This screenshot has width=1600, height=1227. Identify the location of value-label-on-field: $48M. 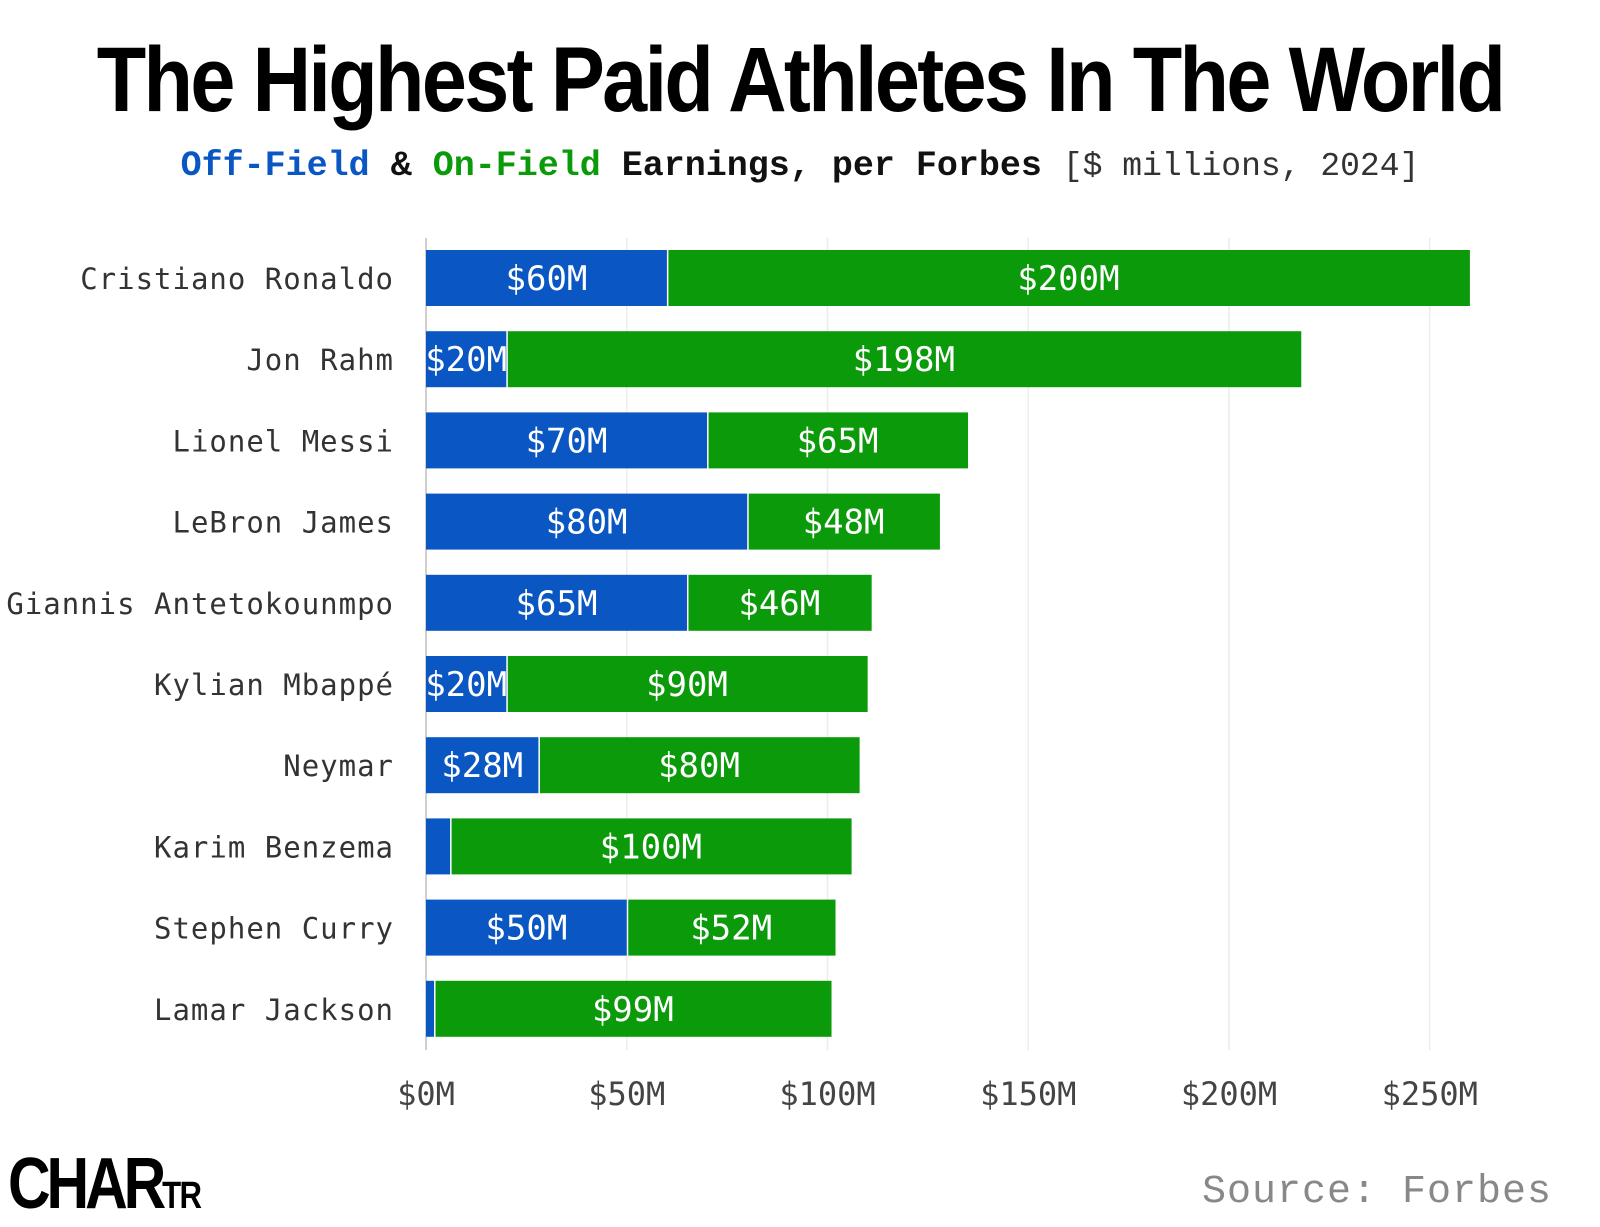
(844, 523).